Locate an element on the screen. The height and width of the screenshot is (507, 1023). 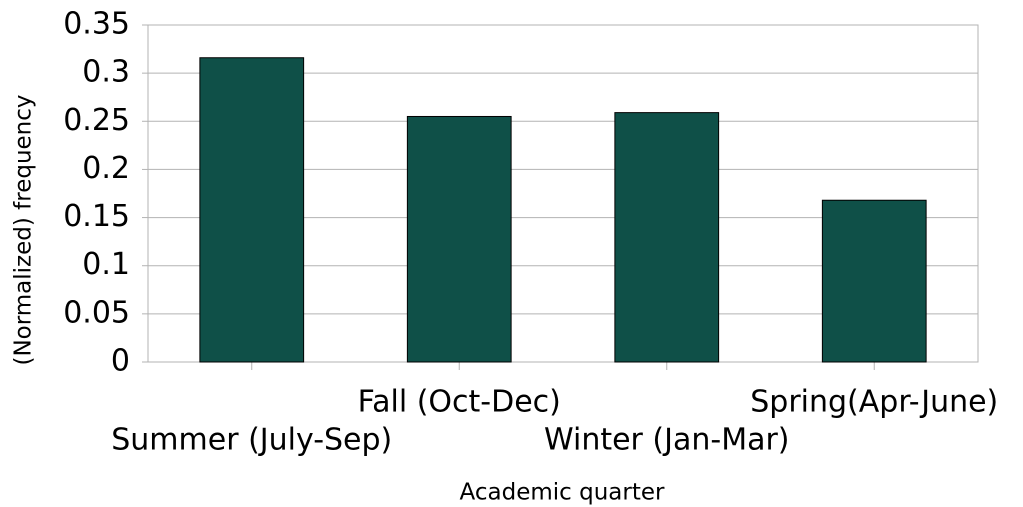
y-tick-label: 0 is located at coordinates (120, 361).